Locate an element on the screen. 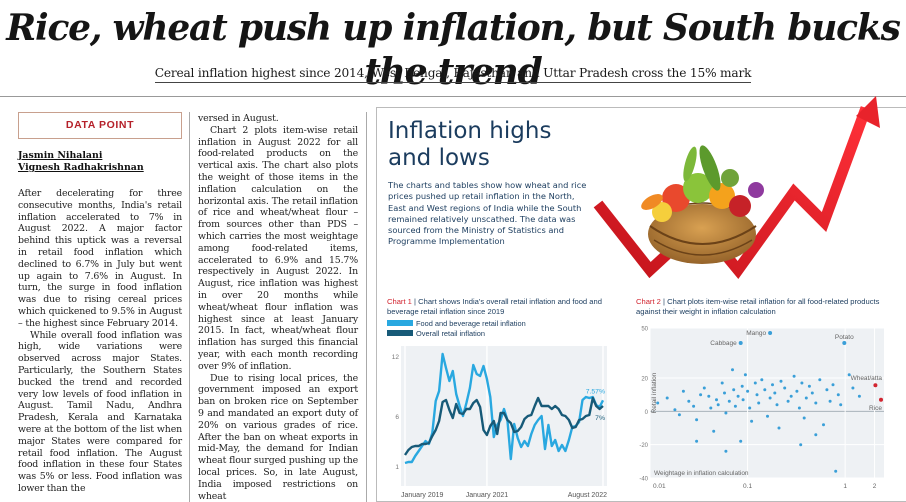 The width and height of the screenshot is (906, 502). legend-item: Overall retail inflation is located at coordinates (501, 333).